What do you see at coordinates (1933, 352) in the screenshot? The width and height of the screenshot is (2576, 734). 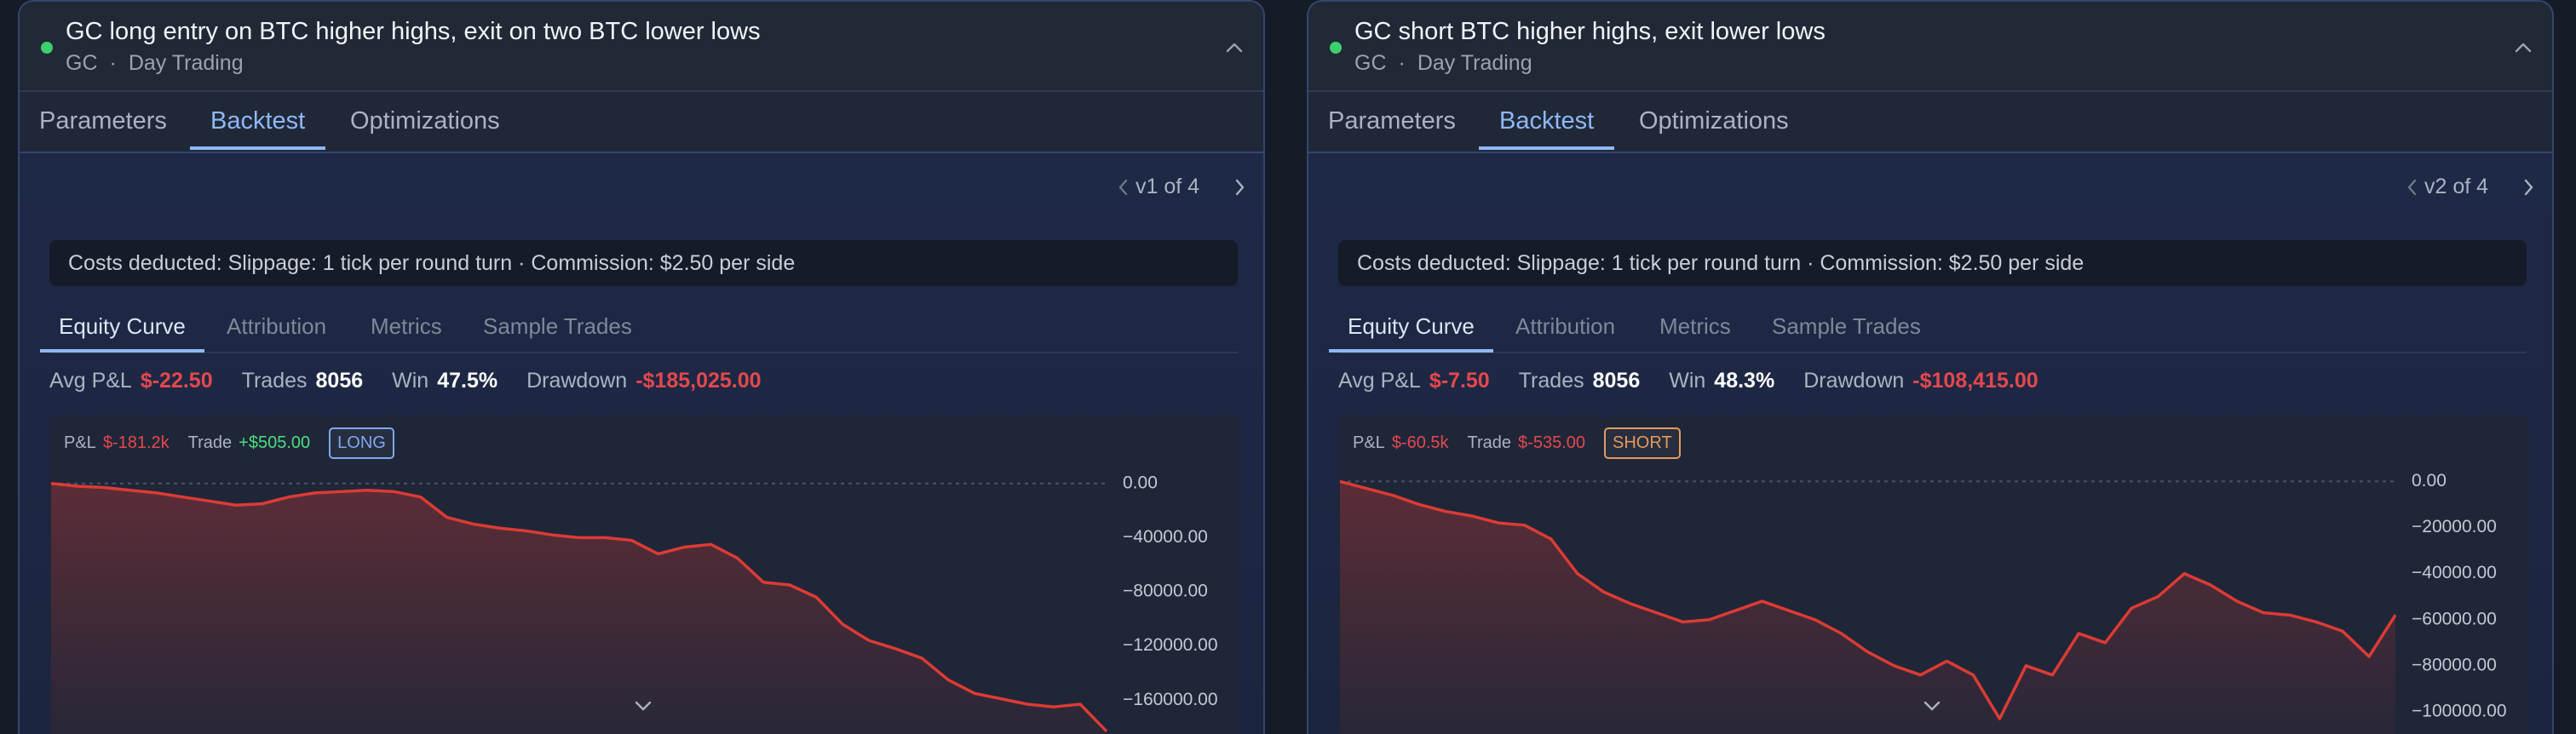 I see `subtab-divider` at bounding box center [1933, 352].